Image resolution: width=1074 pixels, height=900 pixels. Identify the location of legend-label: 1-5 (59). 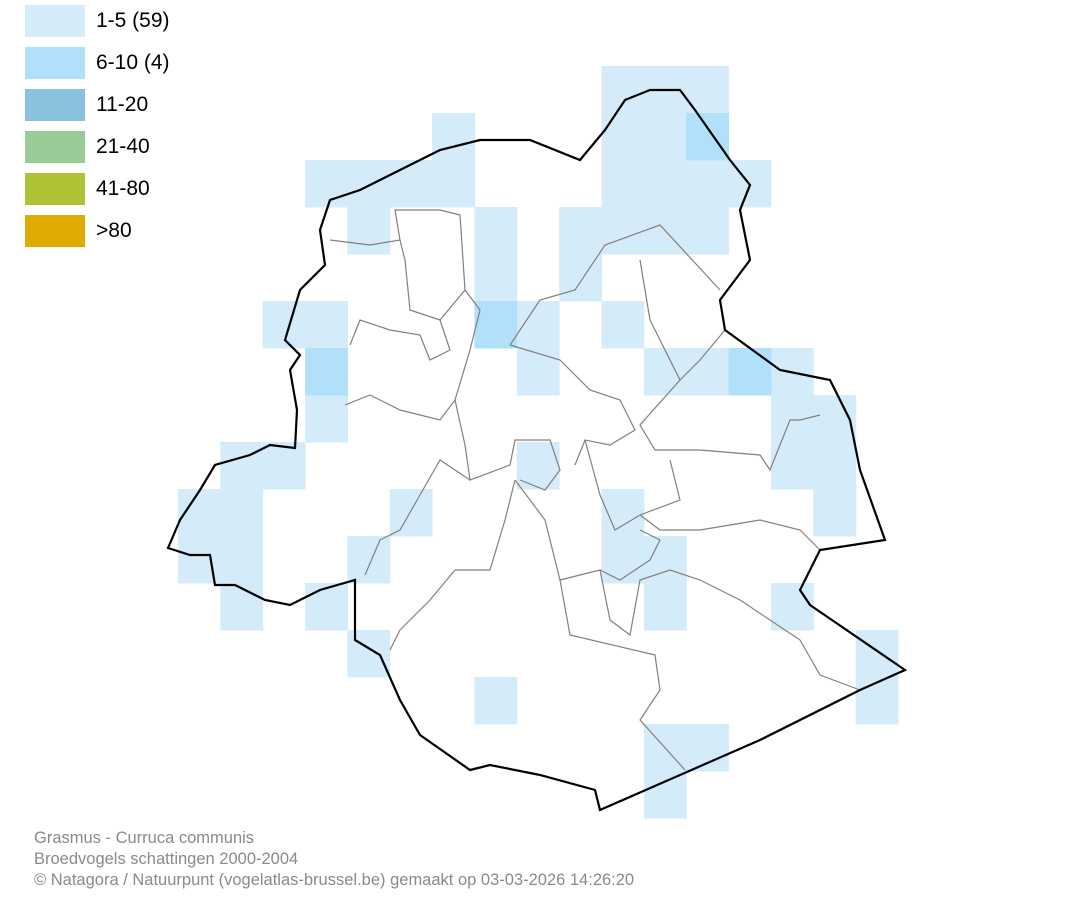
(133, 20).